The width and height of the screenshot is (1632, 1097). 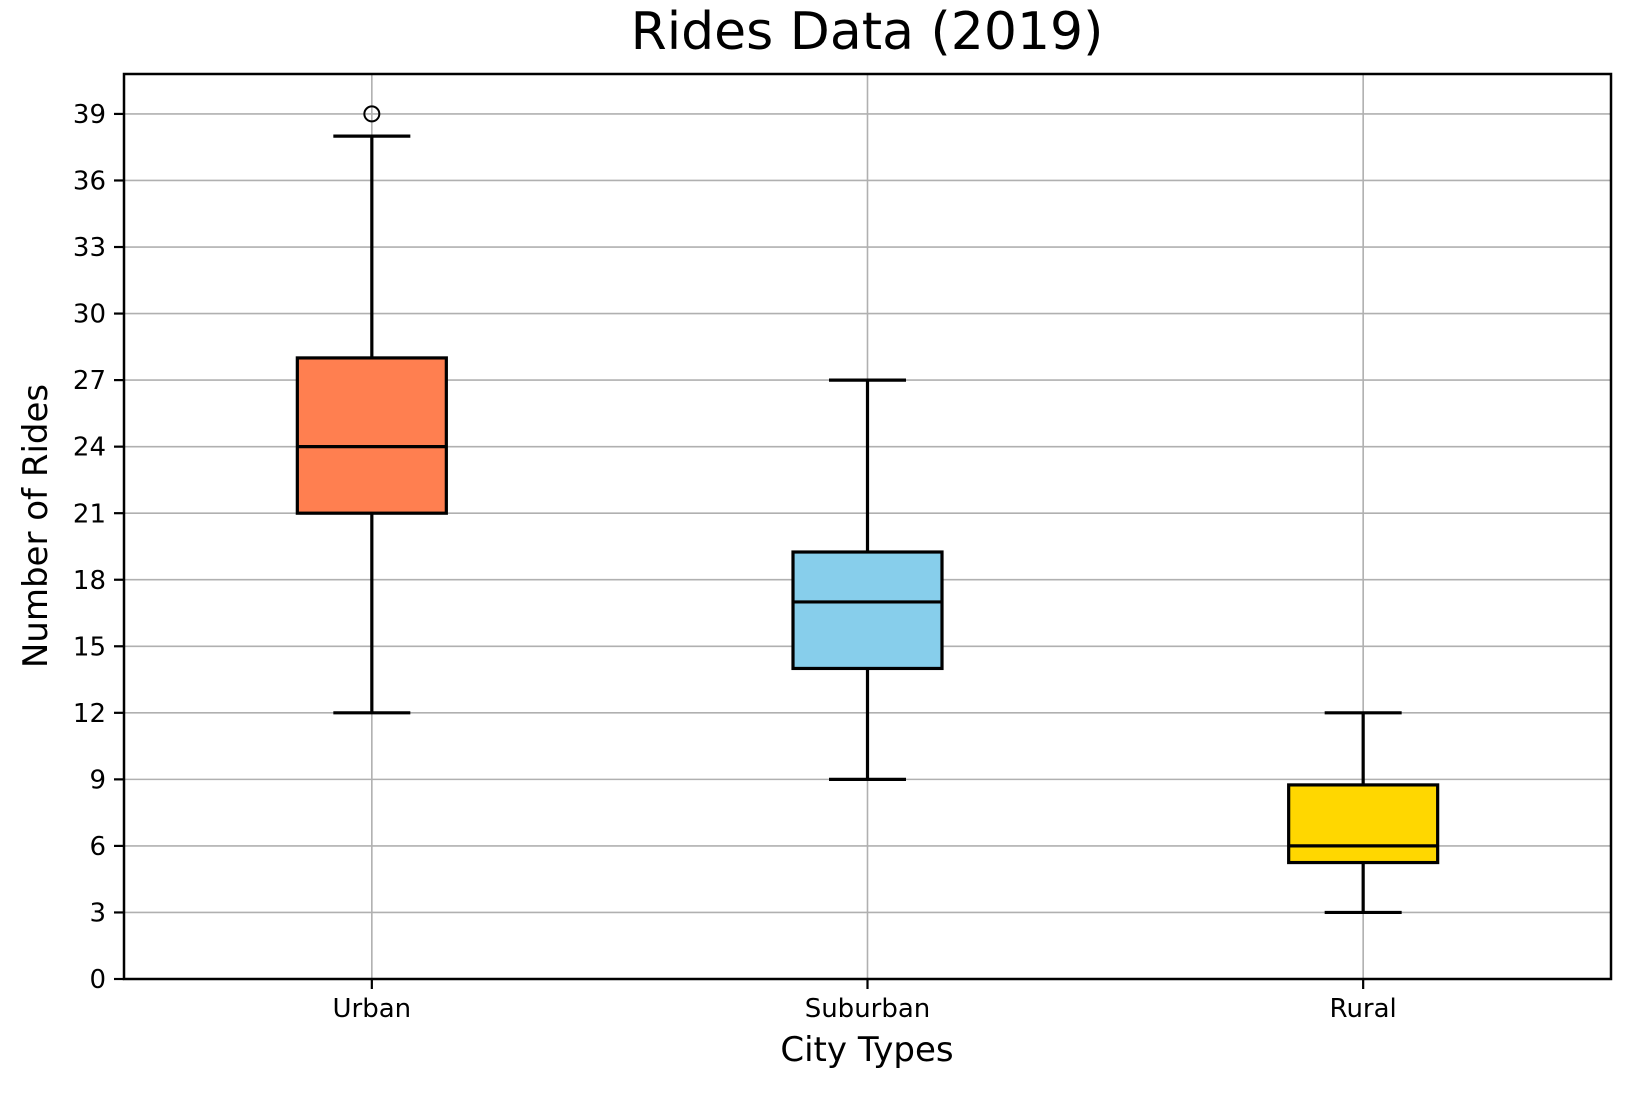 What do you see at coordinates (89, 448) in the screenshot?
I see `y-tick-label-24: 24` at bounding box center [89, 448].